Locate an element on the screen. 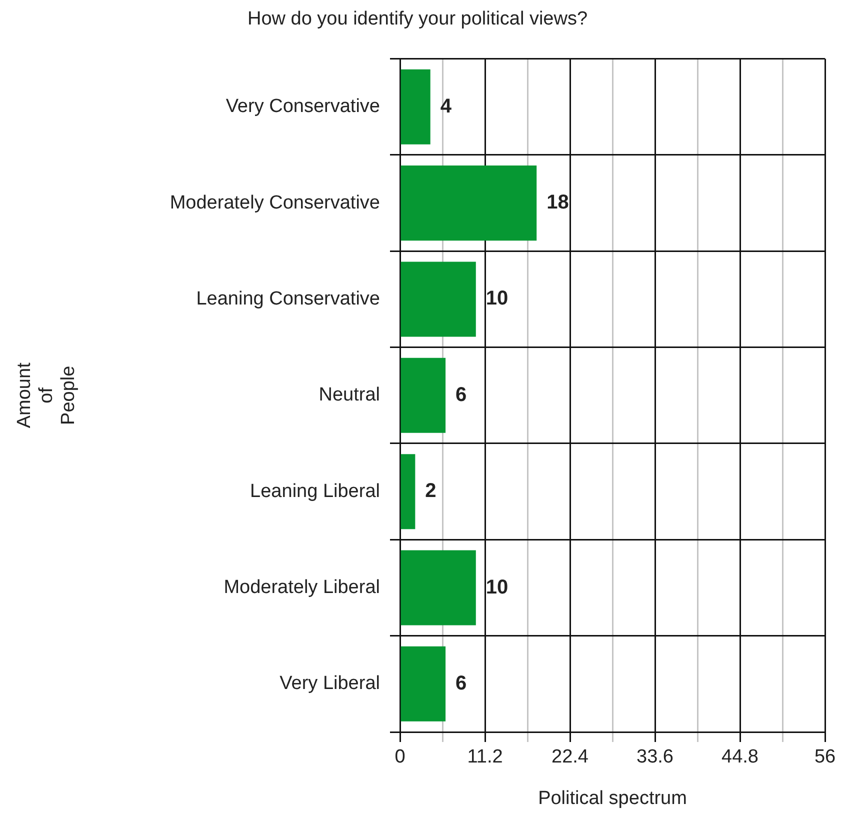 Image resolution: width=841 pixels, height=820 pixels. chart-title: How do you identify your political views? is located at coordinates (417, 19).